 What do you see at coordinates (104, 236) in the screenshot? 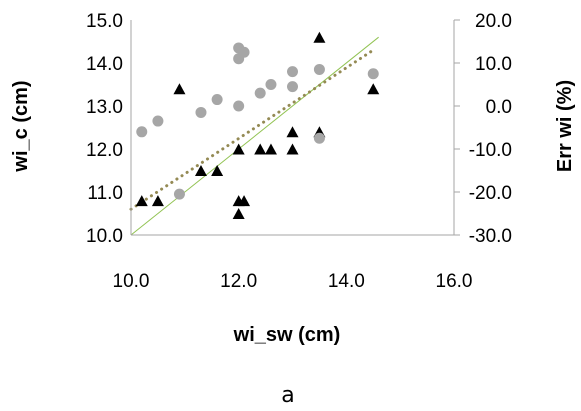
I see `y-tick-label: 10.0` at bounding box center [104, 236].